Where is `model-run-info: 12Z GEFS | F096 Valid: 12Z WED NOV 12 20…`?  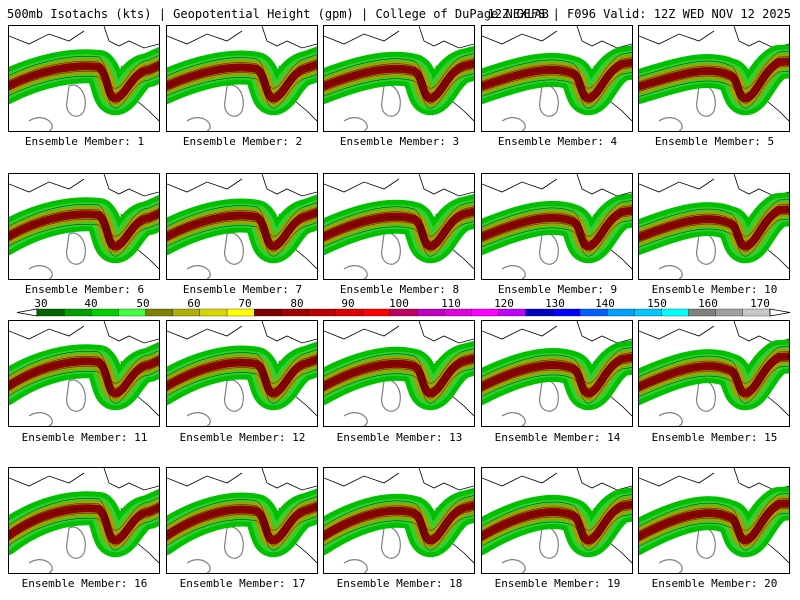
model-run-info: 12Z GEFS | F096 Valid: 12Z WED NOV 12 20… is located at coordinates (639, 14).